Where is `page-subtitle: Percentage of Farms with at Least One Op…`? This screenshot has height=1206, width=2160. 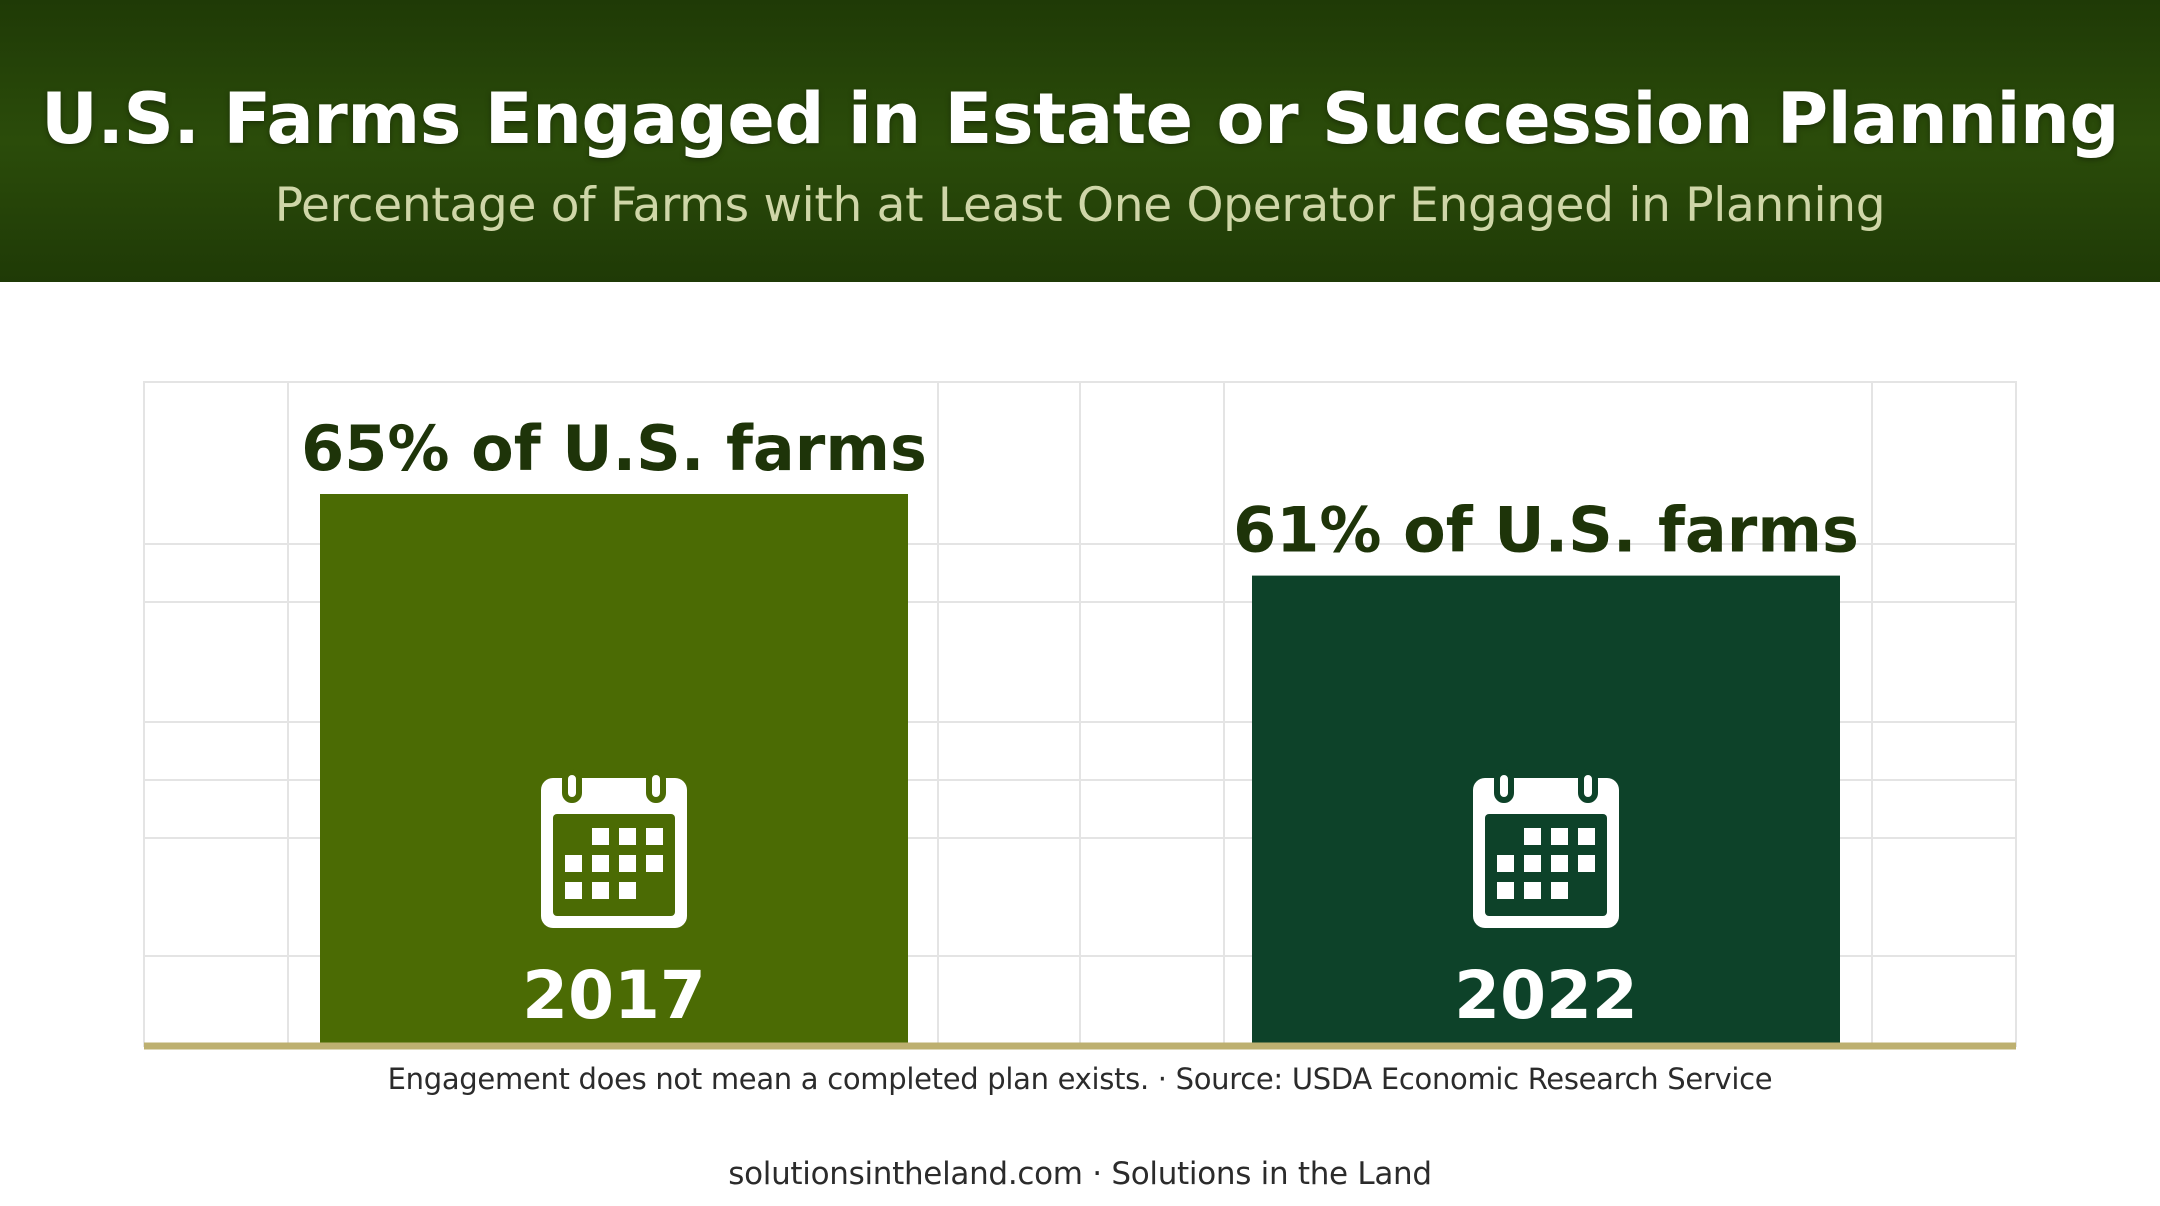
page-subtitle: Percentage of Farms with at Least One Op… is located at coordinates (1080, 205).